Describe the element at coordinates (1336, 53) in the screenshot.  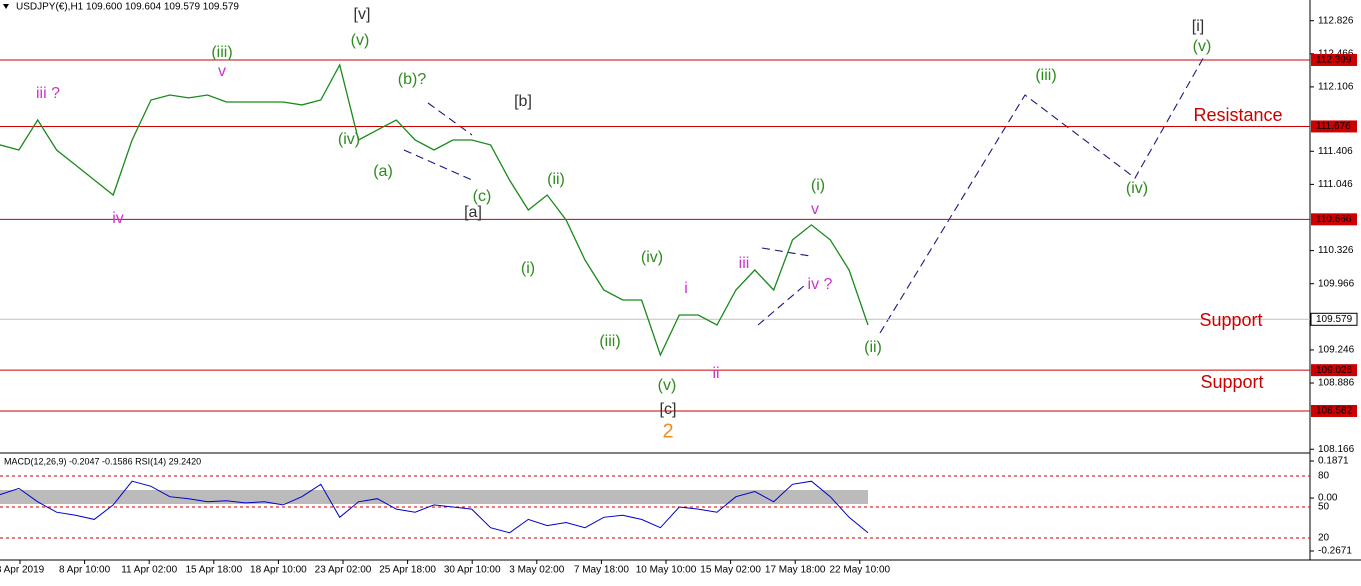
I see `y-tick-label: 112.466` at that location.